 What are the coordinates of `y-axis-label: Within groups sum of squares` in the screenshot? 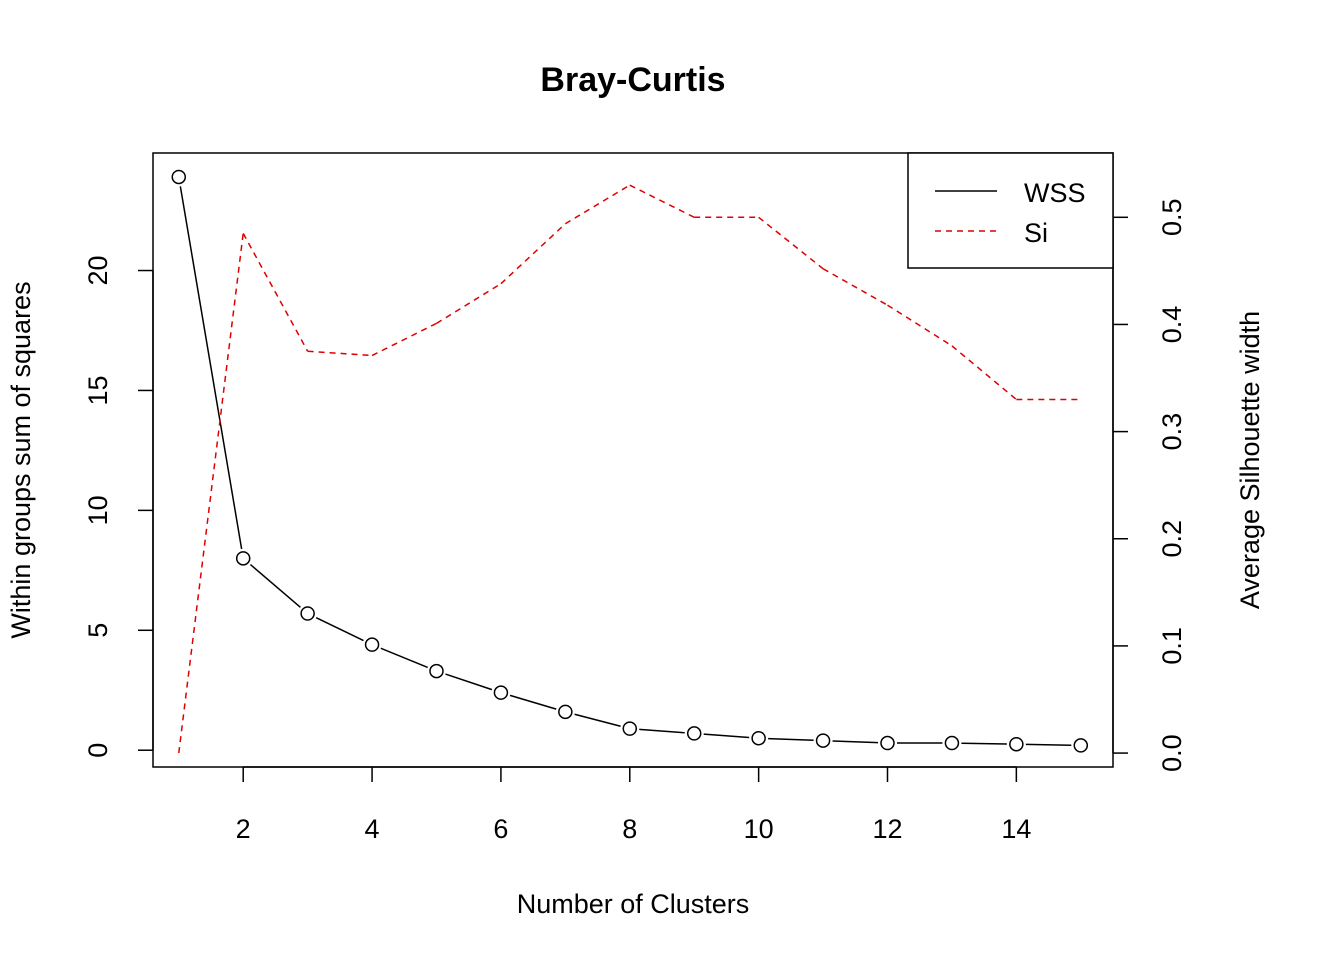 It's located at (21, 459).